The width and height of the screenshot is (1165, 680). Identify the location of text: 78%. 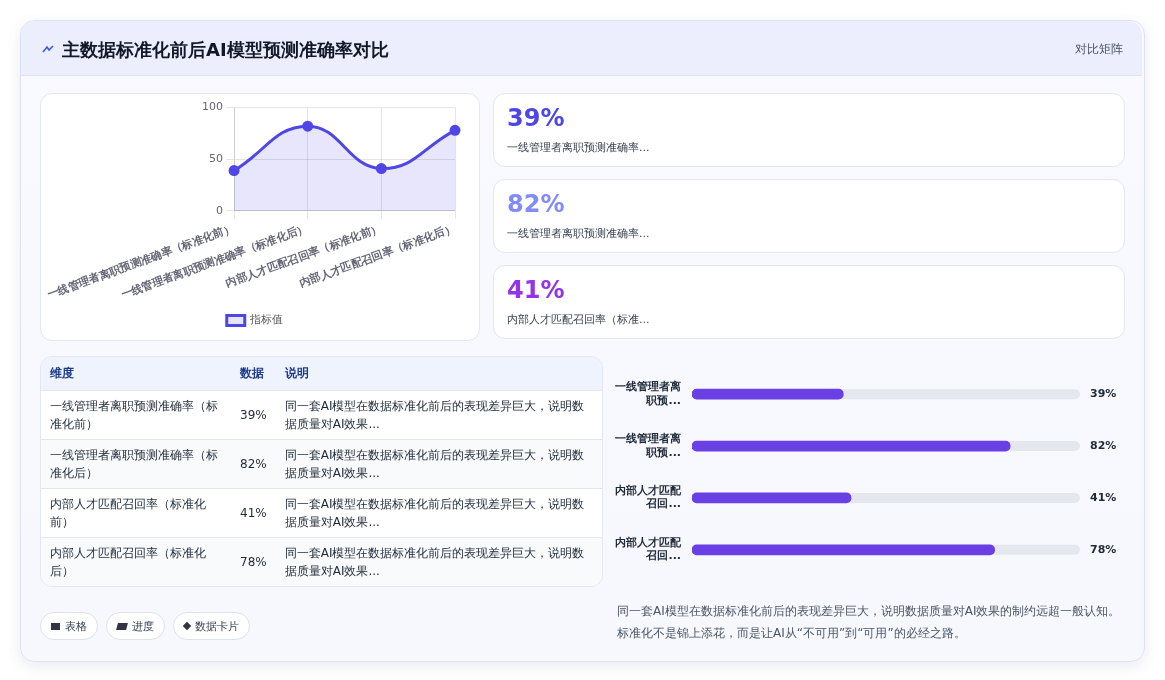
(253, 561).